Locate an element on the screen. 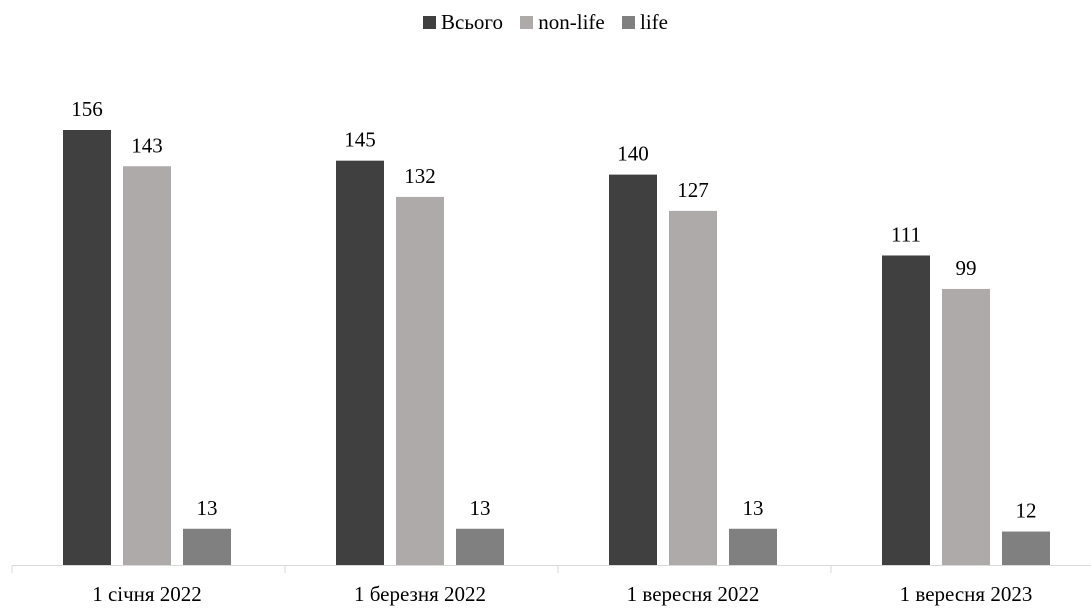 The height and width of the screenshot is (610, 1091). data-label-life-1: 13 is located at coordinates (207, 508).